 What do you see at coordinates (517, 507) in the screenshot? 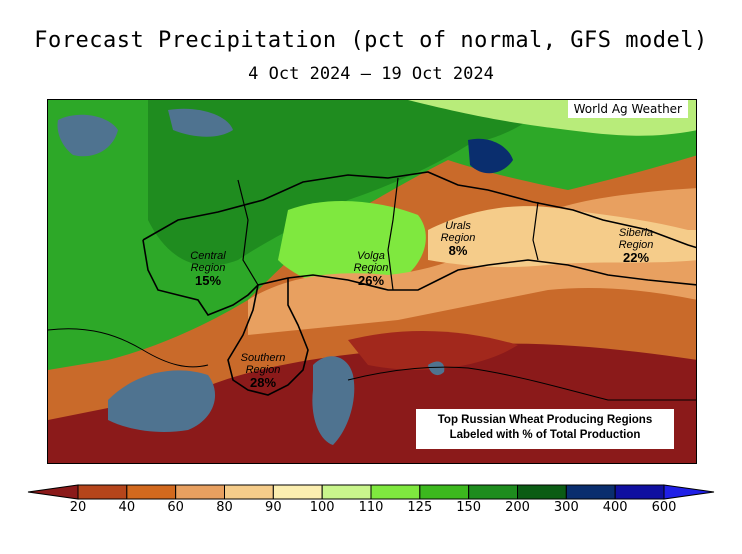
I see `legend-tick-label: 200` at bounding box center [517, 507].